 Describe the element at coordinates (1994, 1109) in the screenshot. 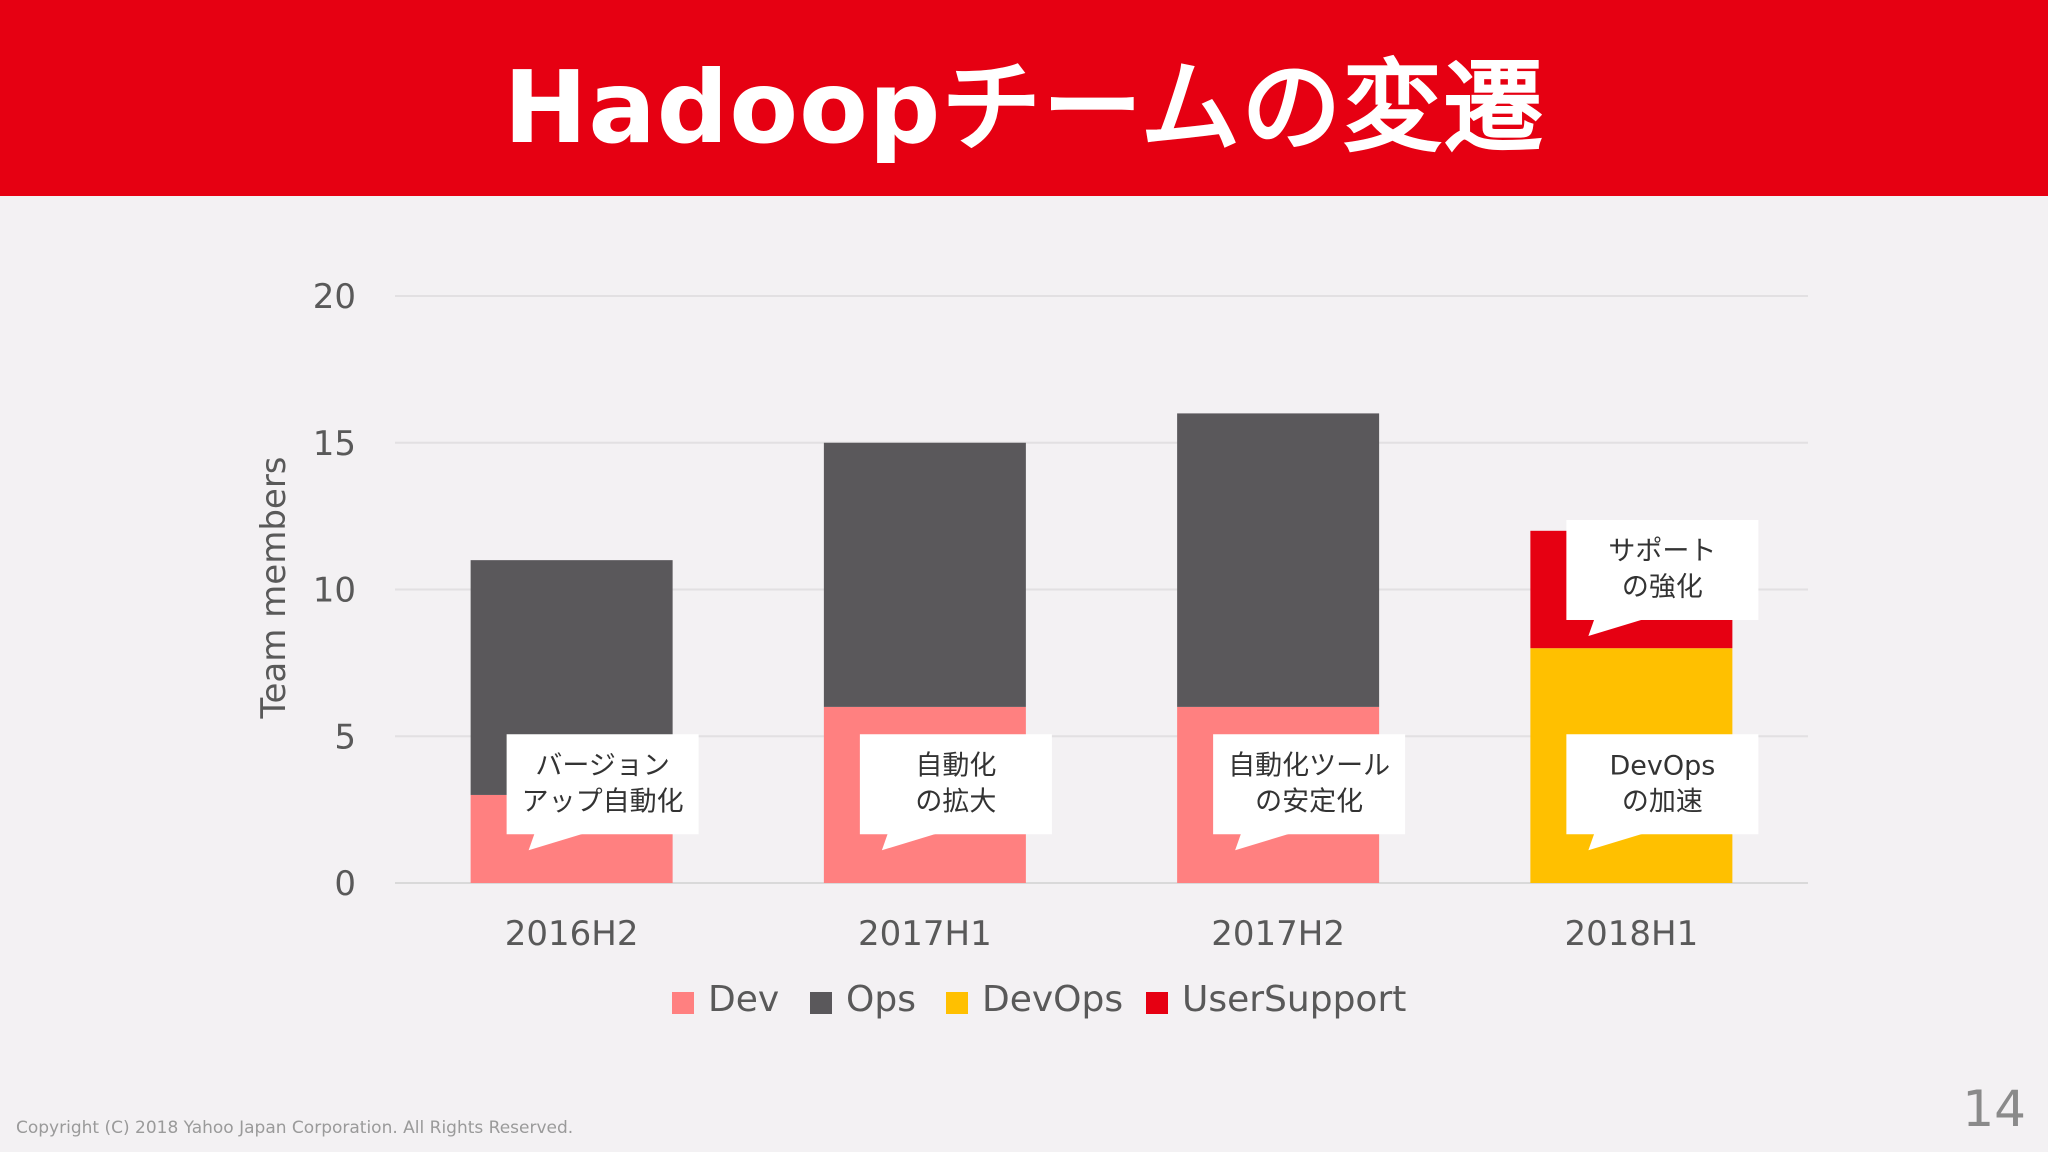

I see `page-number: 14` at that location.